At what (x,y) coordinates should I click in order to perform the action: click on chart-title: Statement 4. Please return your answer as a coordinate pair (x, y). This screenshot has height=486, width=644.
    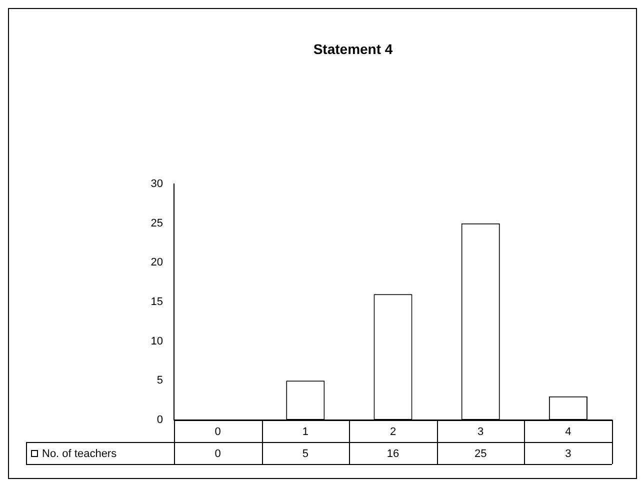
    Looking at the image, I should click on (353, 48).